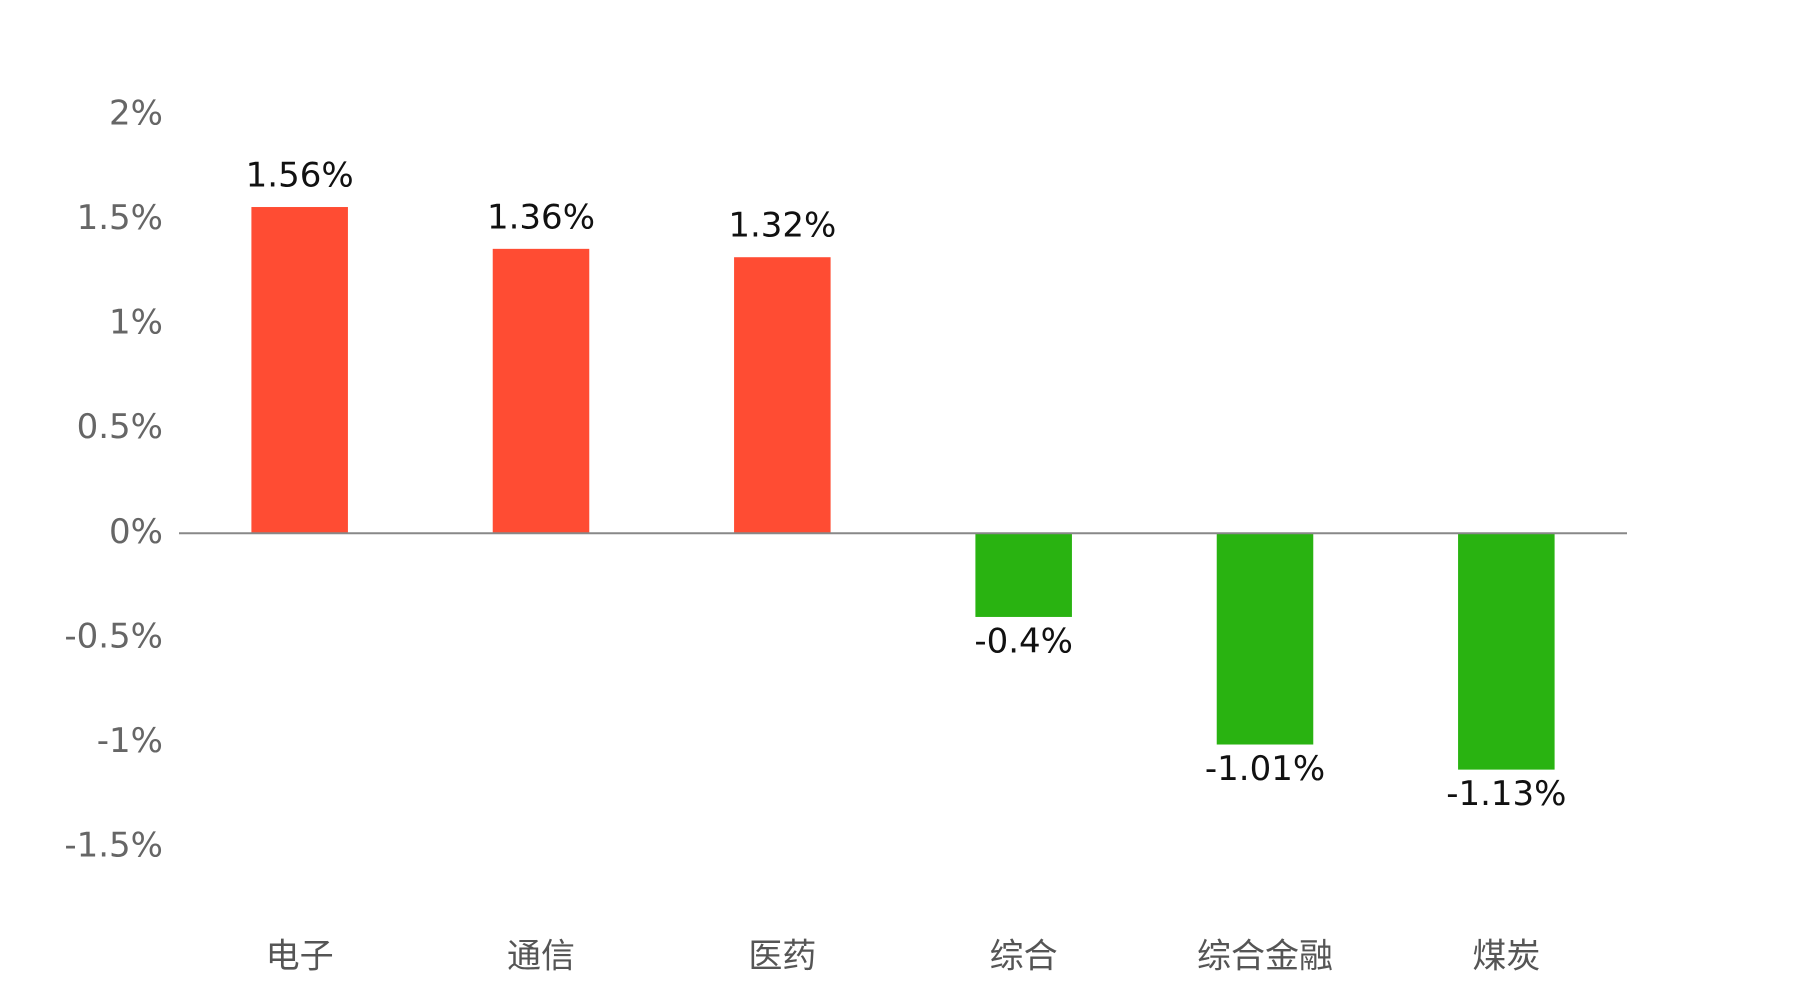 The width and height of the screenshot is (1800, 1000). I want to click on x-tick-label: 医药, so click(782, 957).